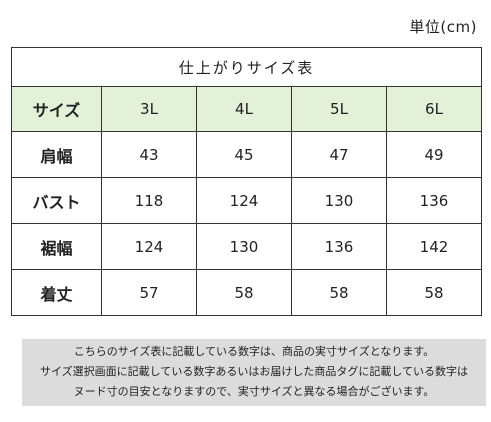 This screenshot has width=491, height=422. What do you see at coordinates (56, 200) in the screenshot?
I see `row-label-bust: バスト` at bounding box center [56, 200].